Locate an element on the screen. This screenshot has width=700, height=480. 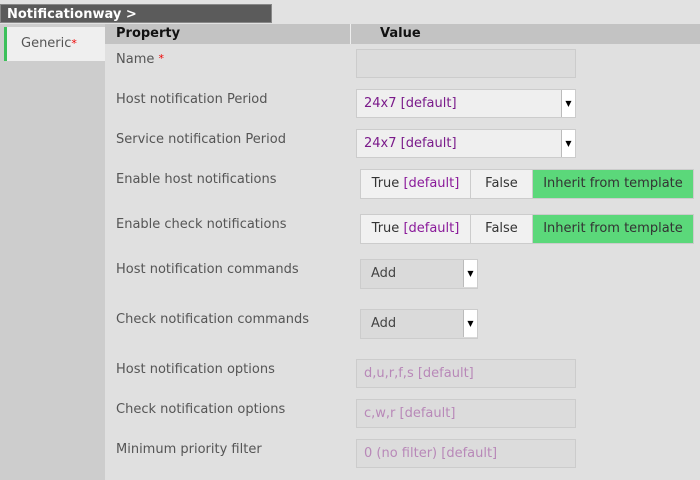
host-period-label: Host notification Period is located at coordinates (192, 99).